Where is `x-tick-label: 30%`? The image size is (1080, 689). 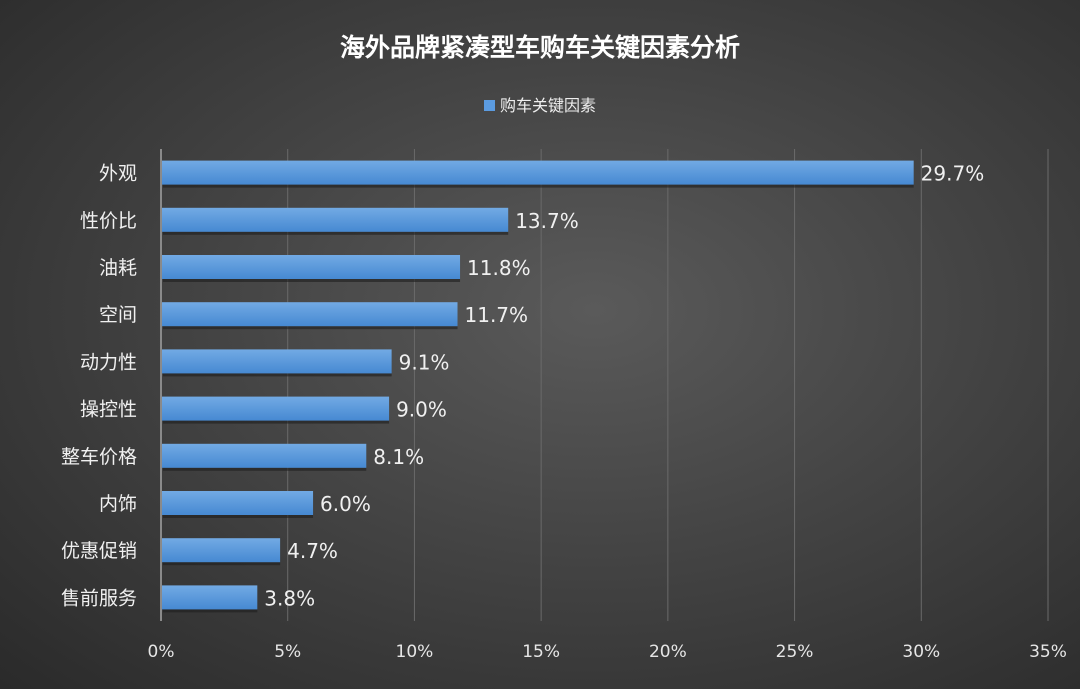 x-tick-label: 30% is located at coordinates (921, 652).